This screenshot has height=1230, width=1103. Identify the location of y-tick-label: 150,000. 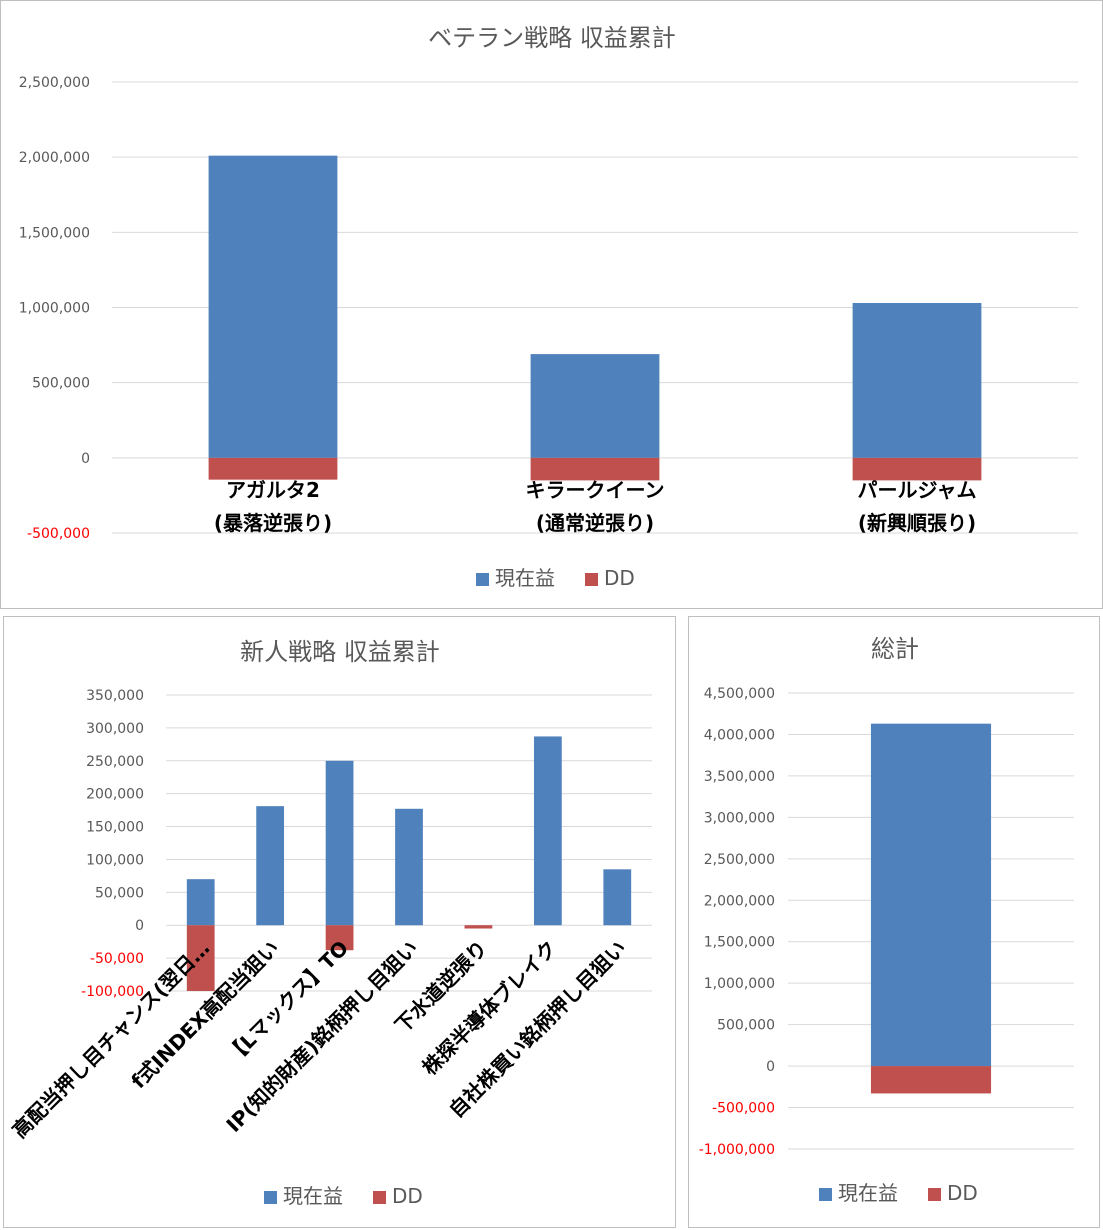
(115, 828).